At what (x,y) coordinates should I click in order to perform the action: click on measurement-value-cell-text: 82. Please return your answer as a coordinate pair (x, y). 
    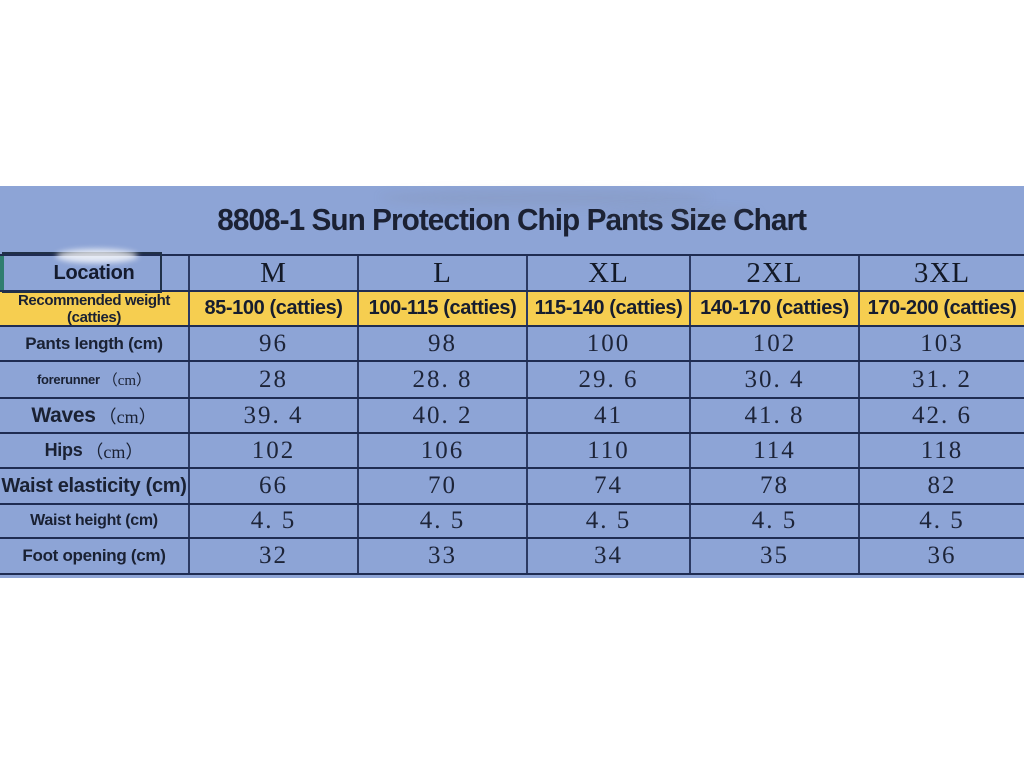
    Looking at the image, I should click on (942, 485).